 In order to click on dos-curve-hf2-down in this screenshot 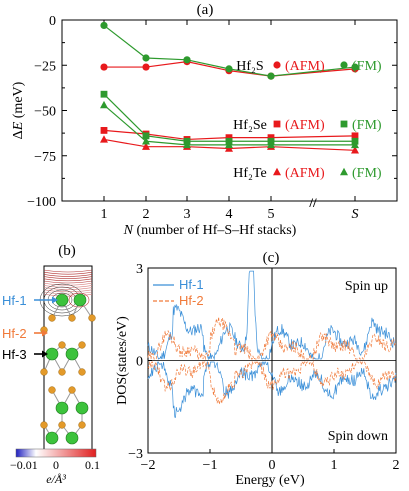, I will do `click(272, 382)`.